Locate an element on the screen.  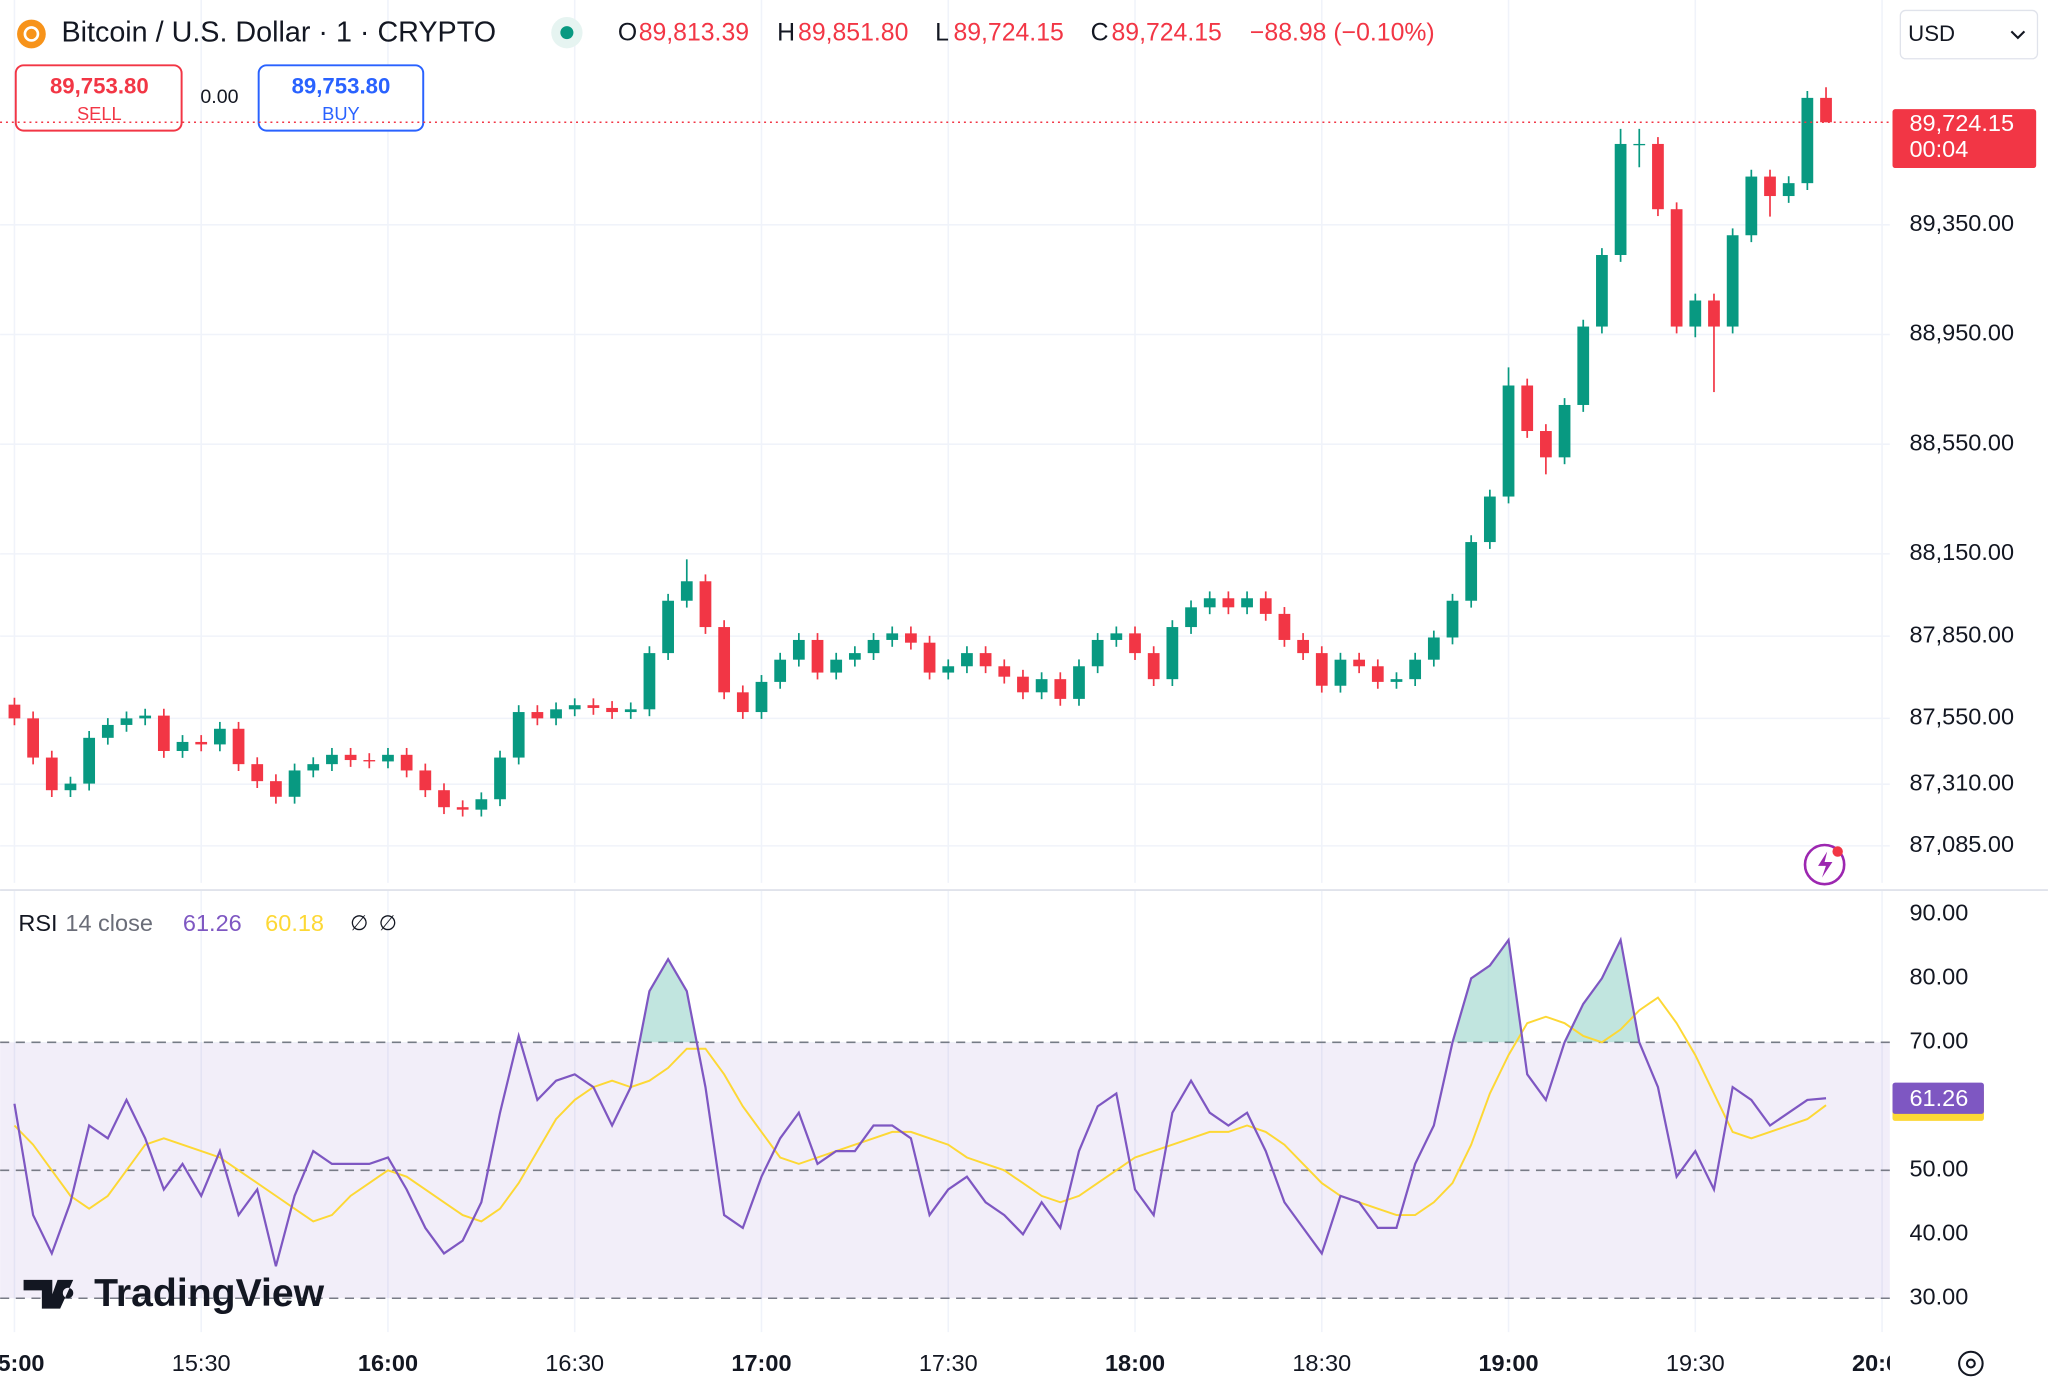
market-status-dot is located at coordinates (567, 33).